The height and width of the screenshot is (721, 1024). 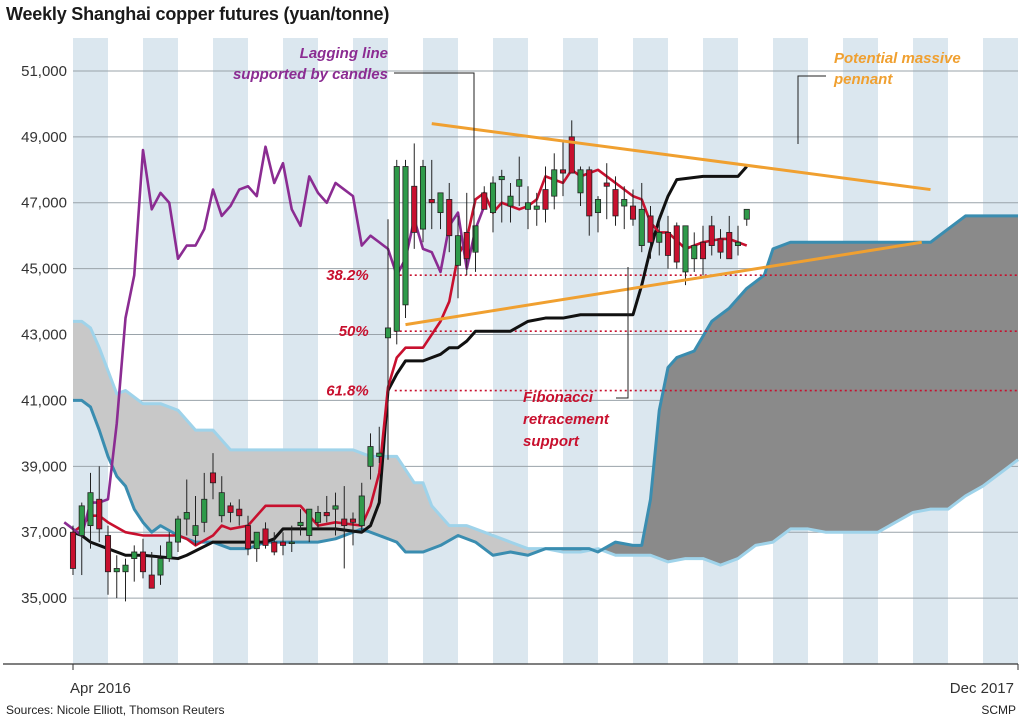 I want to click on lagging-annotation-line-2: supported by candles, so click(x=310, y=74).